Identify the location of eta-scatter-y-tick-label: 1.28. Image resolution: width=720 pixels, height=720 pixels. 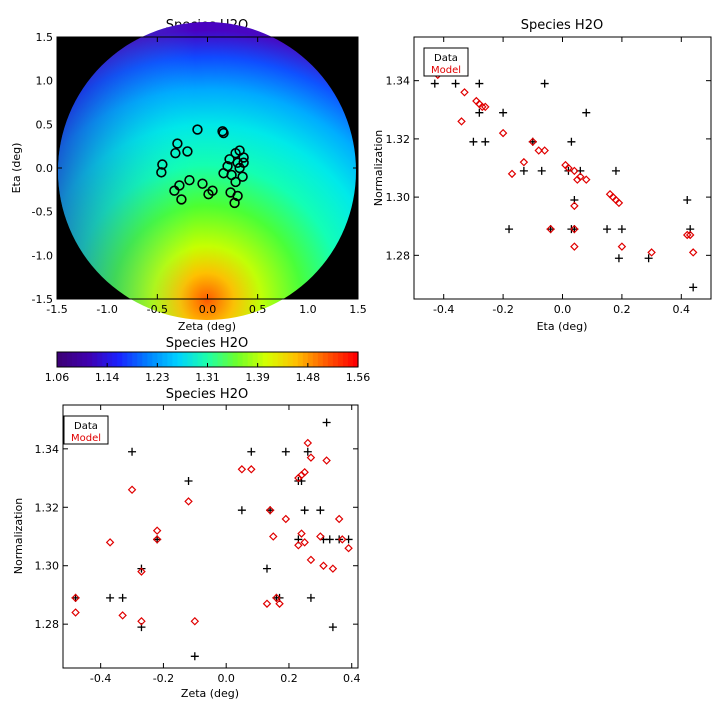
(398, 255).